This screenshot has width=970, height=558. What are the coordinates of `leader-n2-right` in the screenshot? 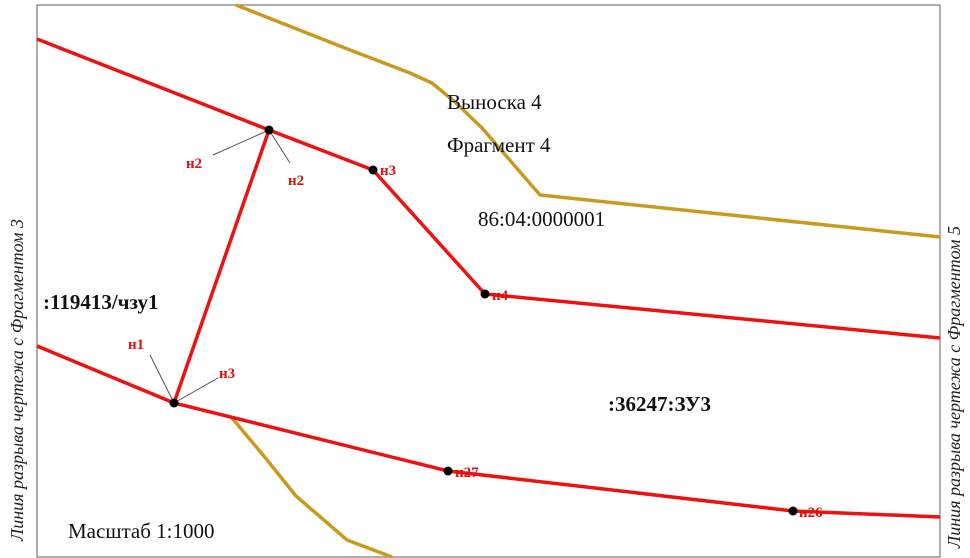 It's located at (279, 146).